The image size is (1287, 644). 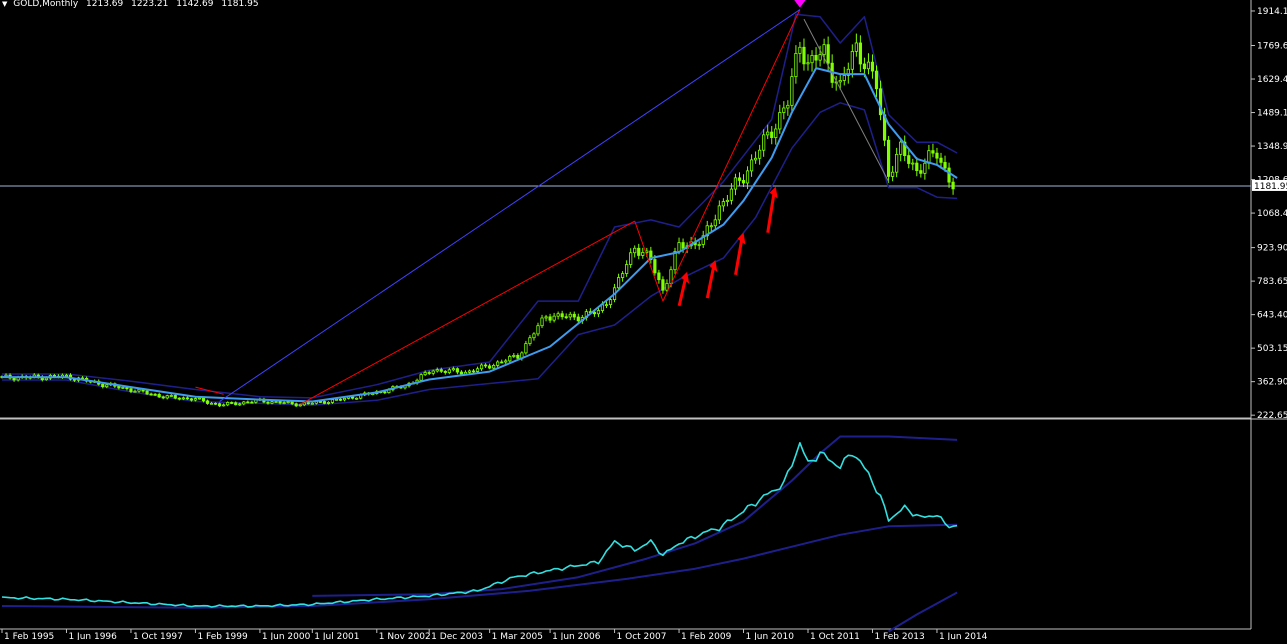 I want to click on up-arrow-head-icon, so click(x=713, y=266).